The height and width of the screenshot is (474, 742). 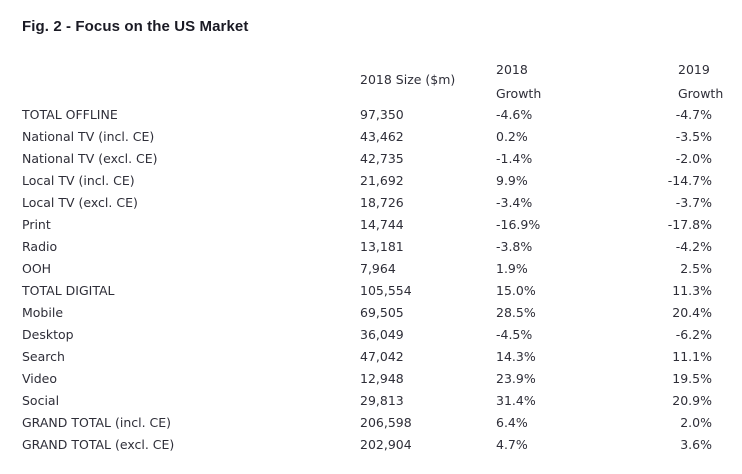 I want to click on table-row: National TV (excl. CE) 42,735 -1.4% -2.0%, so click(x=371, y=159).